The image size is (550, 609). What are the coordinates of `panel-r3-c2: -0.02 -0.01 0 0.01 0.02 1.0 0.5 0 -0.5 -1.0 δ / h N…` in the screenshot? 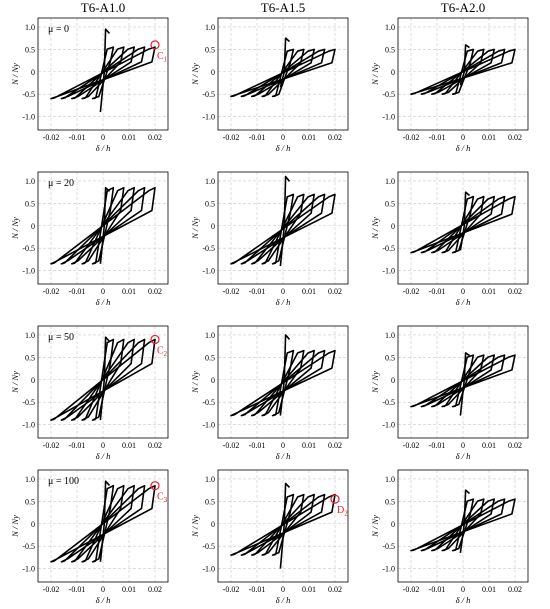 It's located at (269, 393).